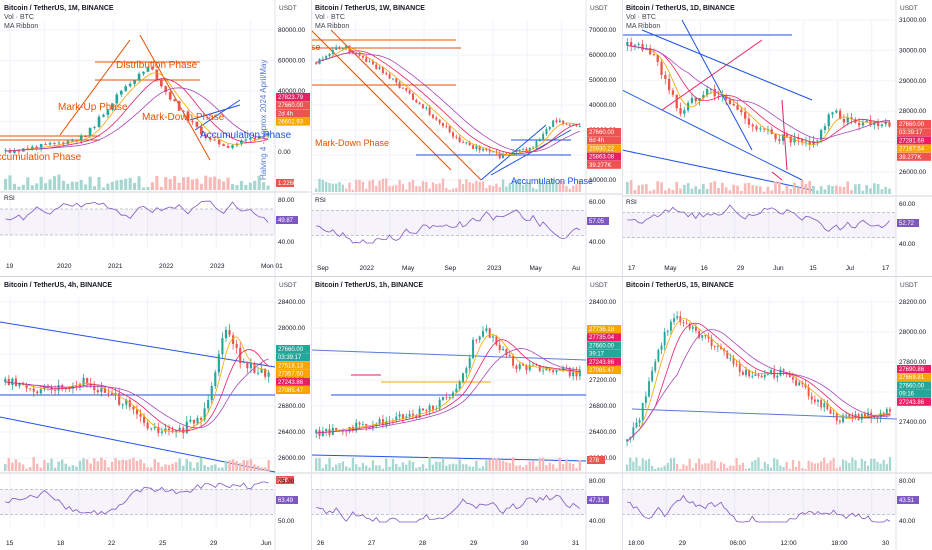 Image resolution: width=932 pixels, height=550 pixels. I want to click on price-tag: 27243.86, so click(291, 383).